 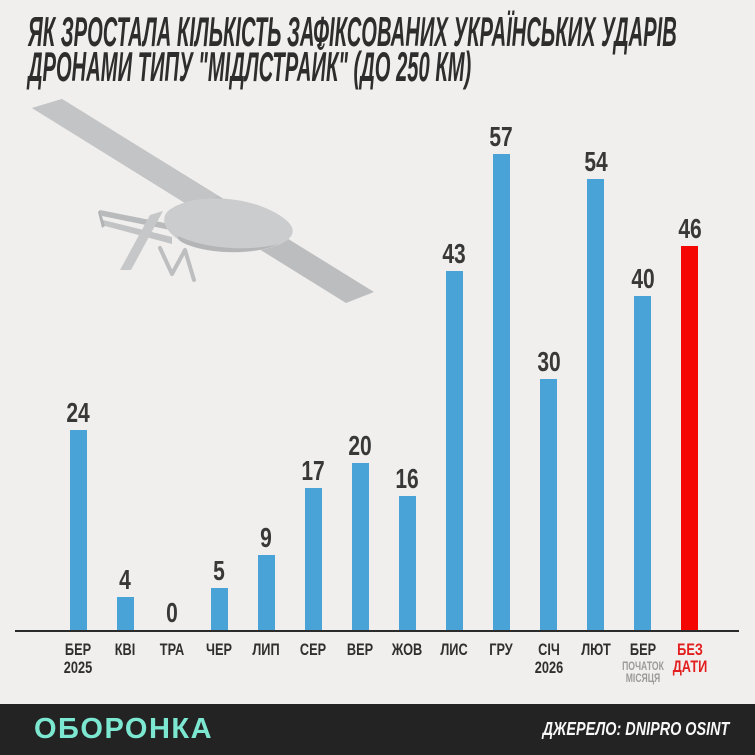 What do you see at coordinates (377, 729) in the screenshot?
I see `footer-bar: ОБОРОНКА ДЖЕРЕЛО: DNIPRO OSINT` at bounding box center [377, 729].